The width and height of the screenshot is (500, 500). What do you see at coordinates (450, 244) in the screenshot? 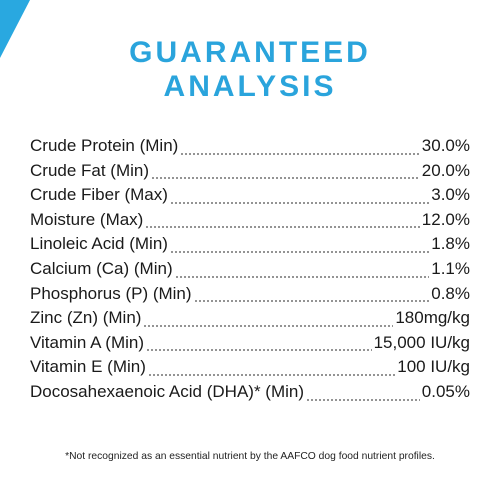
I see `nutrient-value: 1.8%` at bounding box center [450, 244].